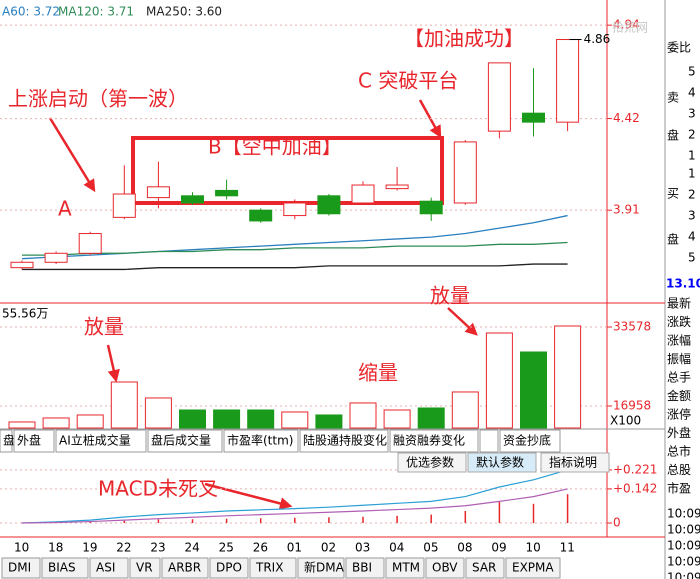  Describe the element at coordinates (679, 451) in the screenshot. I see `side-field: 总市` at that location.